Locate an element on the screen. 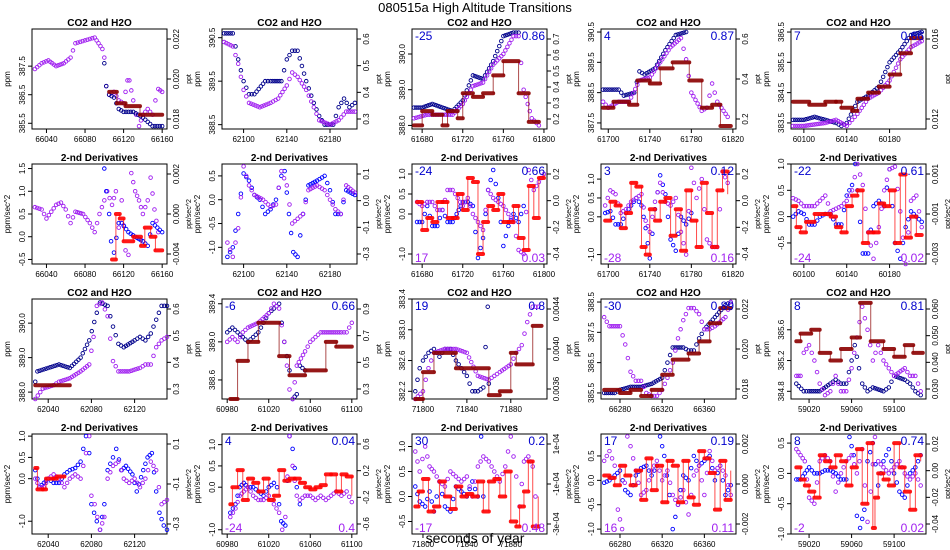  corr-right-top: 0.19 is located at coordinates (723, 441).